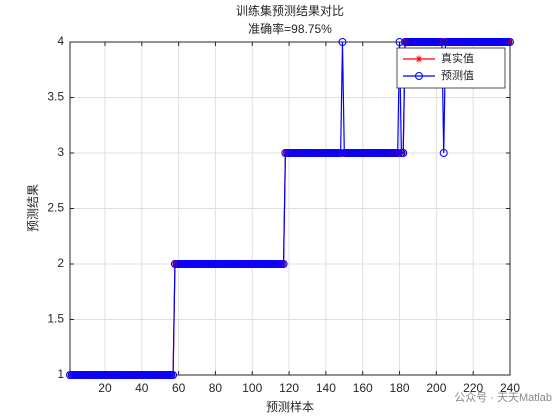 The width and height of the screenshot is (560, 420). Describe the element at coordinates (60, 374) in the screenshot. I see `y-tick-label: 1` at that location.